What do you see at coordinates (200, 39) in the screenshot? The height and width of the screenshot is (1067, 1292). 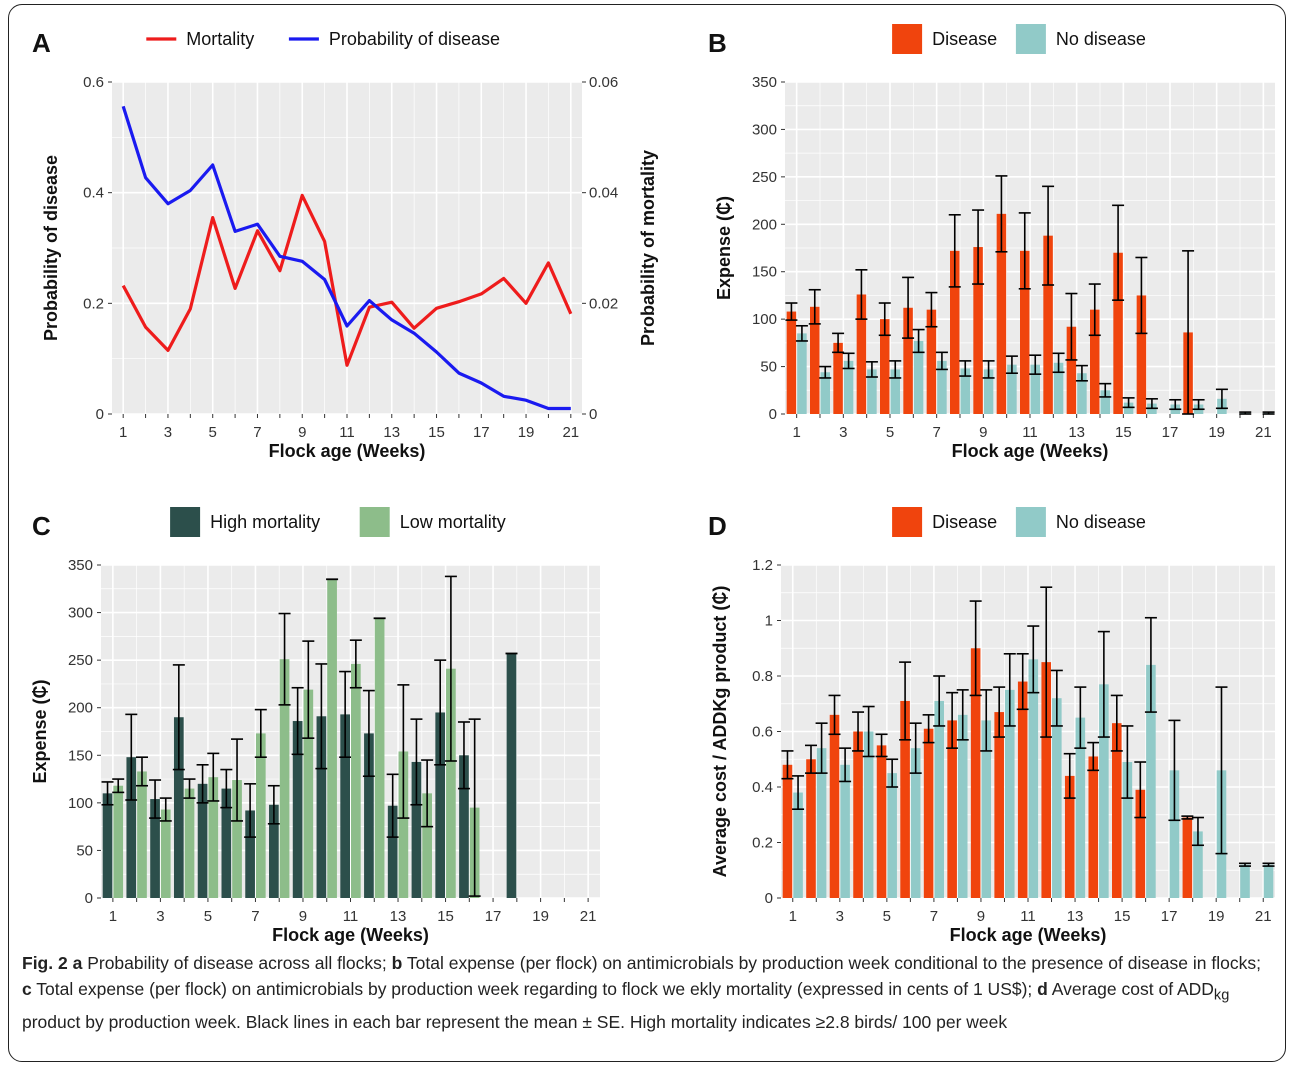 I see `legend-item: Mortality` at bounding box center [200, 39].